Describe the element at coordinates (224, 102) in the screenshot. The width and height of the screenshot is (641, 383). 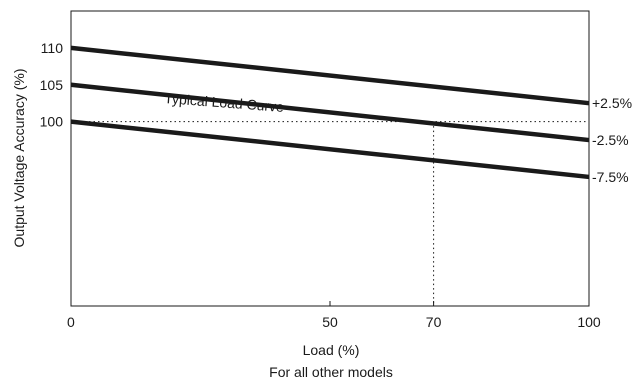
I see `load-curve-annotation: Typical Load Curve` at that location.